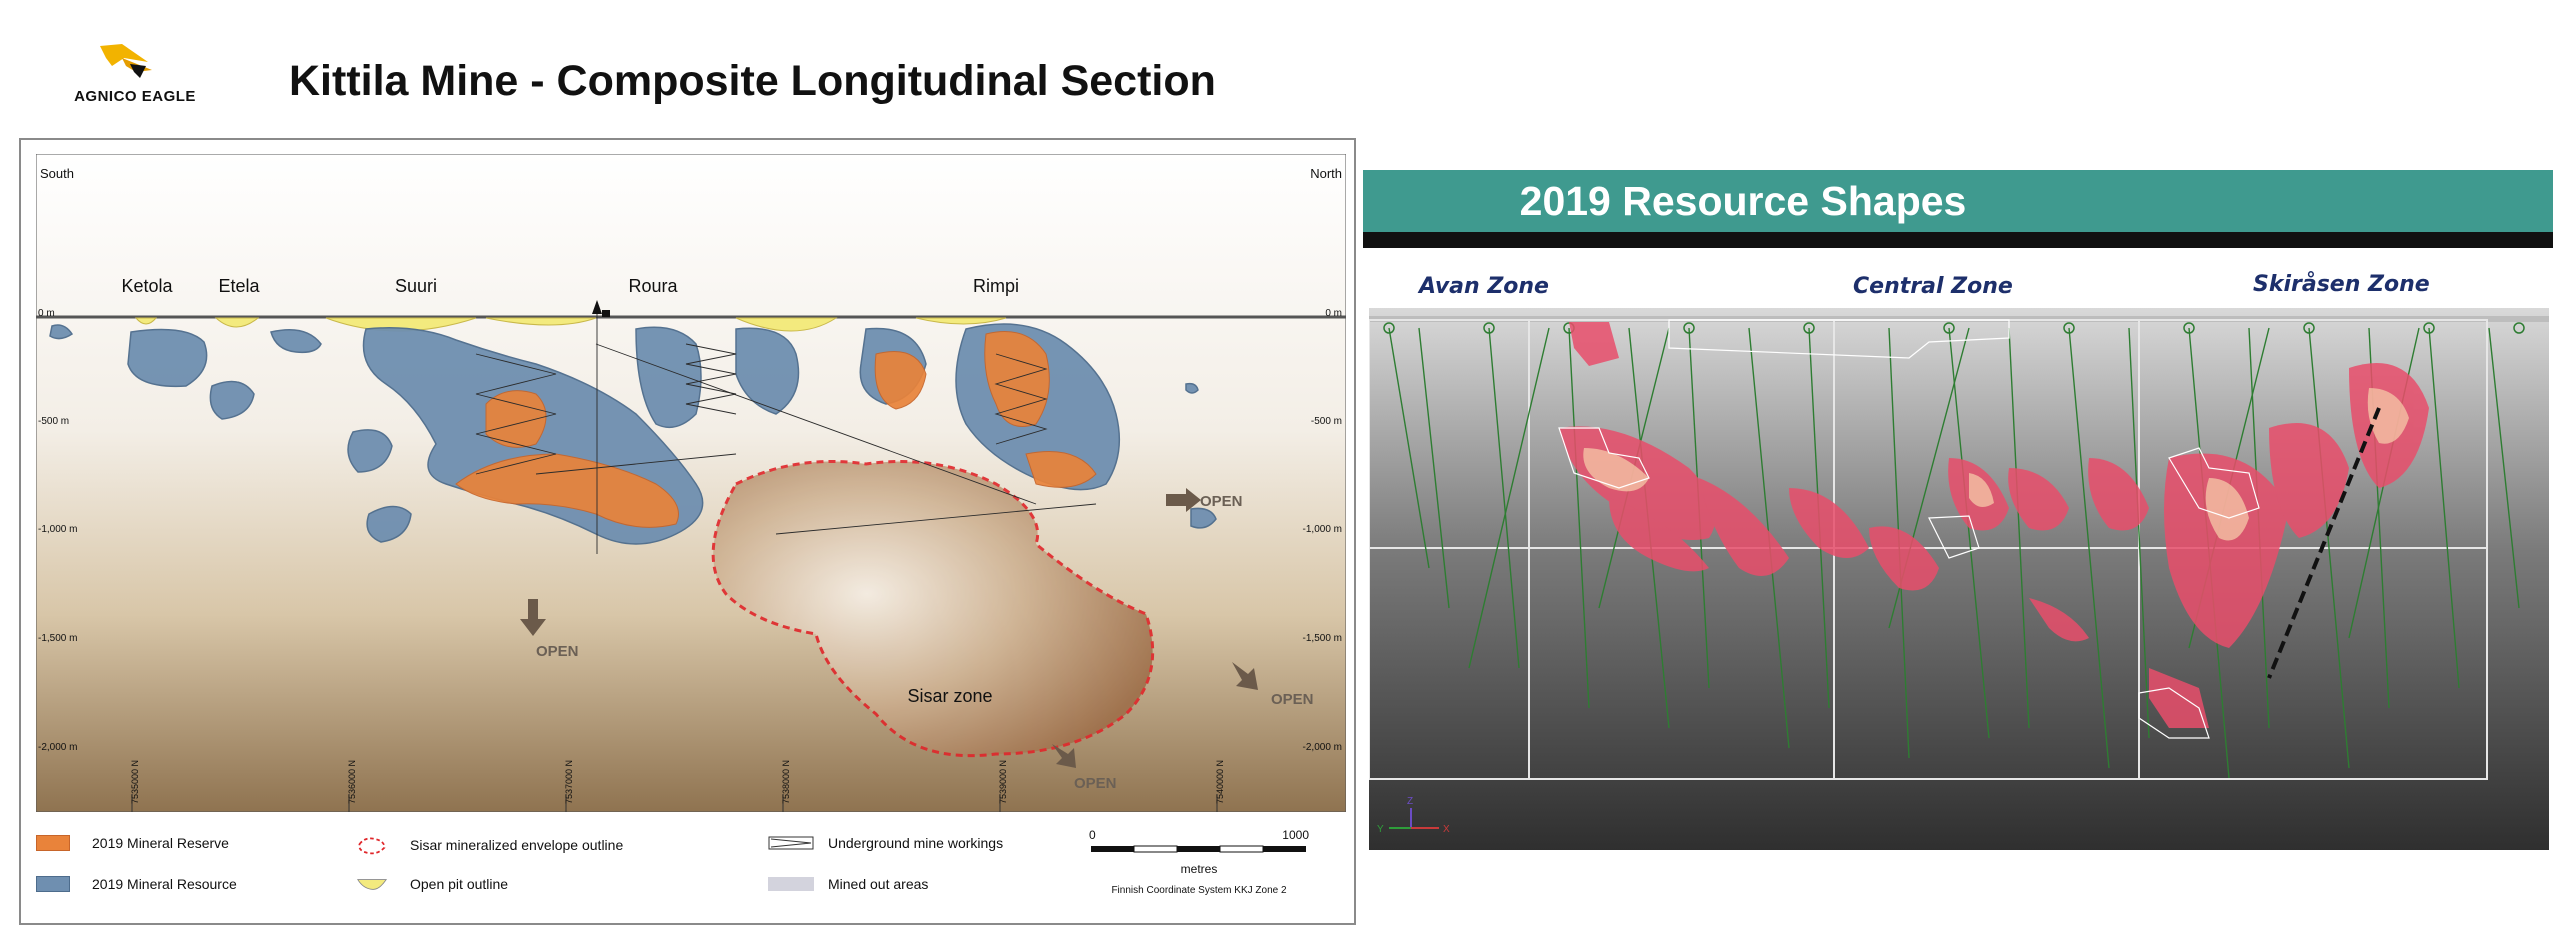 This screenshot has height=942, width=2560. What do you see at coordinates (1326, 173) in the screenshot?
I see `direction-north: North` at bounding box center [1326, 173].